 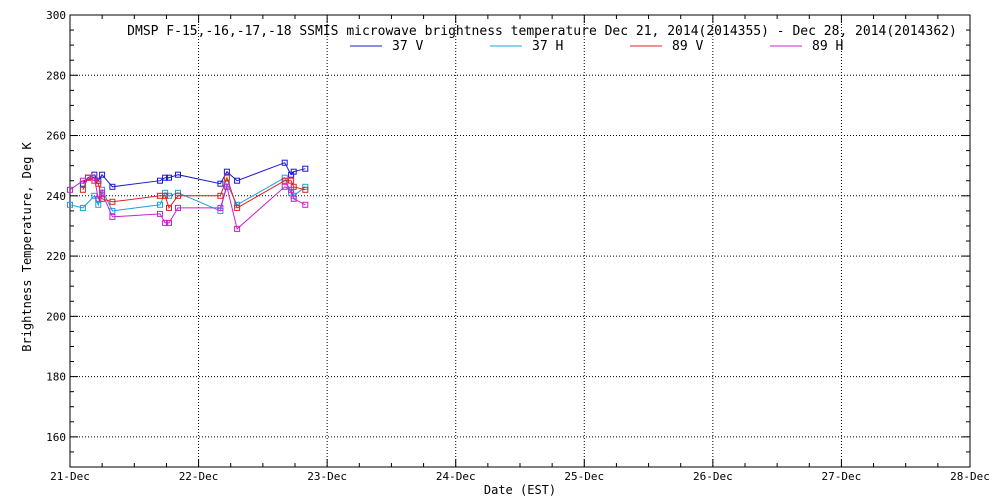 What do you see at coordinates (520, 490) in the screenshot?
I see `x-axis-label: Date (EST)` at bounding box center [520, 490].